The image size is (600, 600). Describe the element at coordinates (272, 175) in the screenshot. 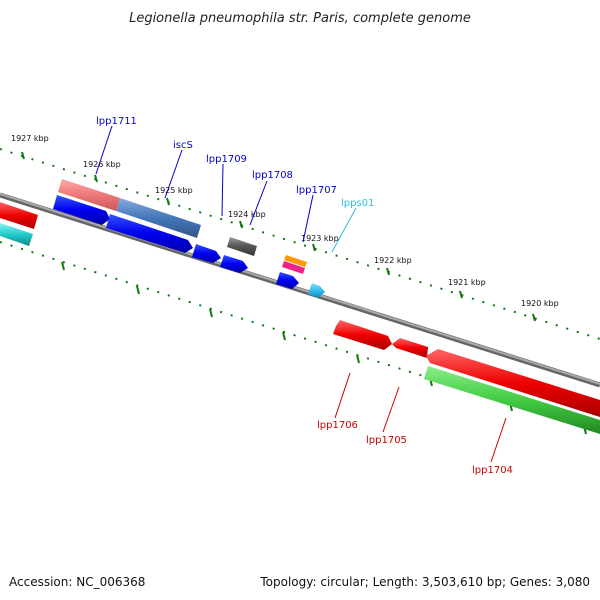

I see `gene-label-lpp1708: lpp1708` at that location.